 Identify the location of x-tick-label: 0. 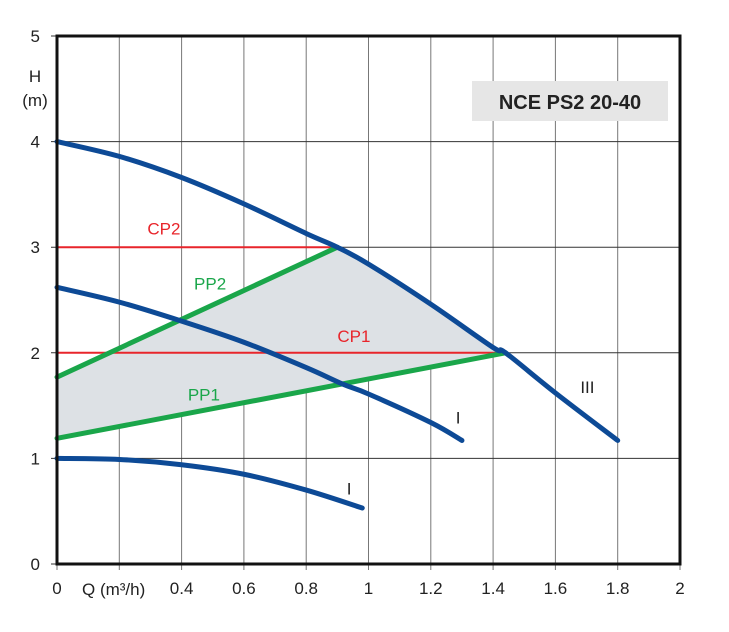
(56, 588).